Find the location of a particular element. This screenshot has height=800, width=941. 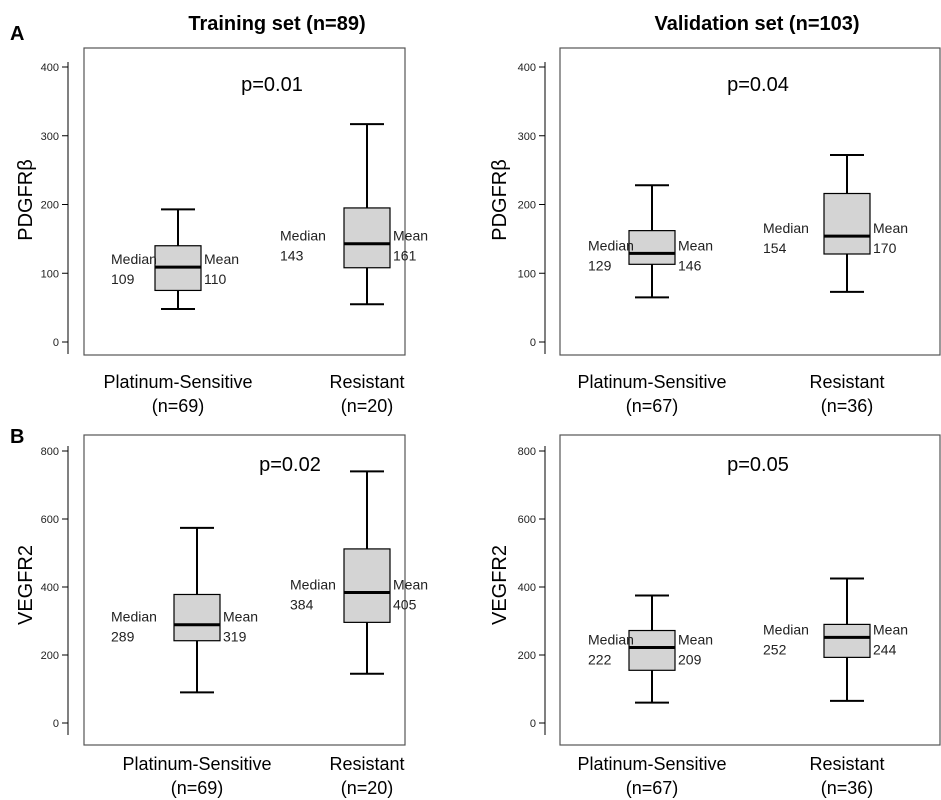

median-value: 109 is located at coordinates (123, 279).